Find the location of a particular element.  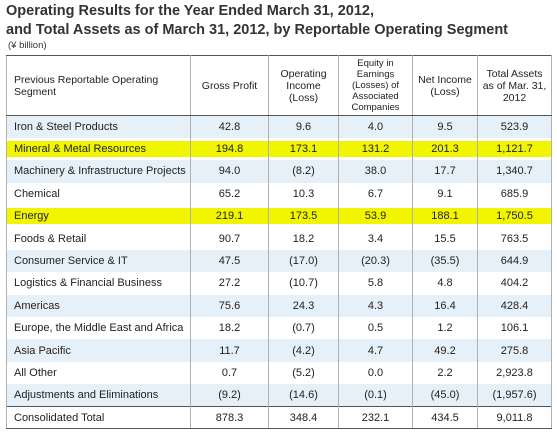

table-row-highlighted: Energy 219.1 173.5 53.9 188.1 1,750.5 is located at coordinates (279, 216).